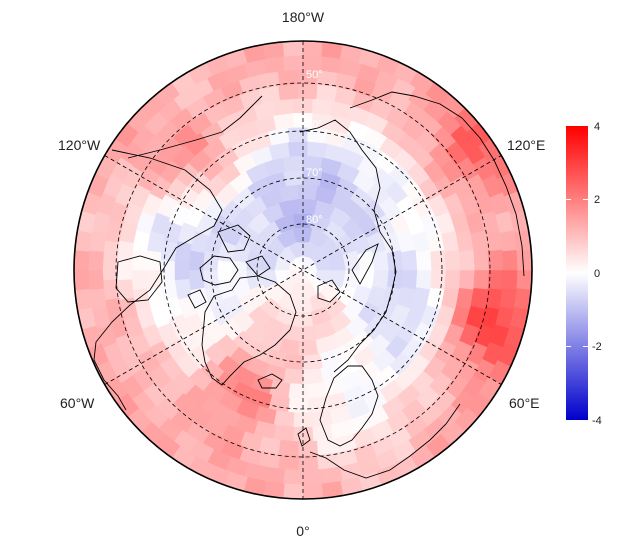  Describe the element at coordinates (270, 381) in the screenshot. I see `coastline-iceland` at that location.